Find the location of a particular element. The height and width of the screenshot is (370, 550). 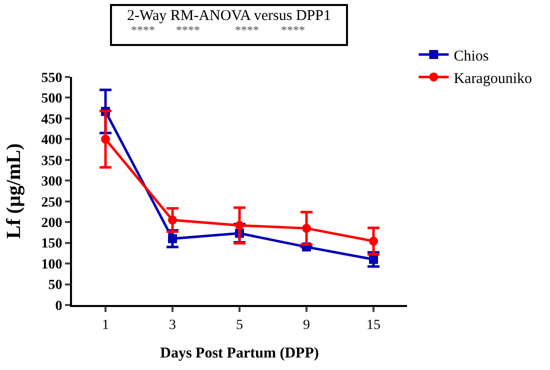

x-tick-label: 3 is located at coordinates (172, 325).